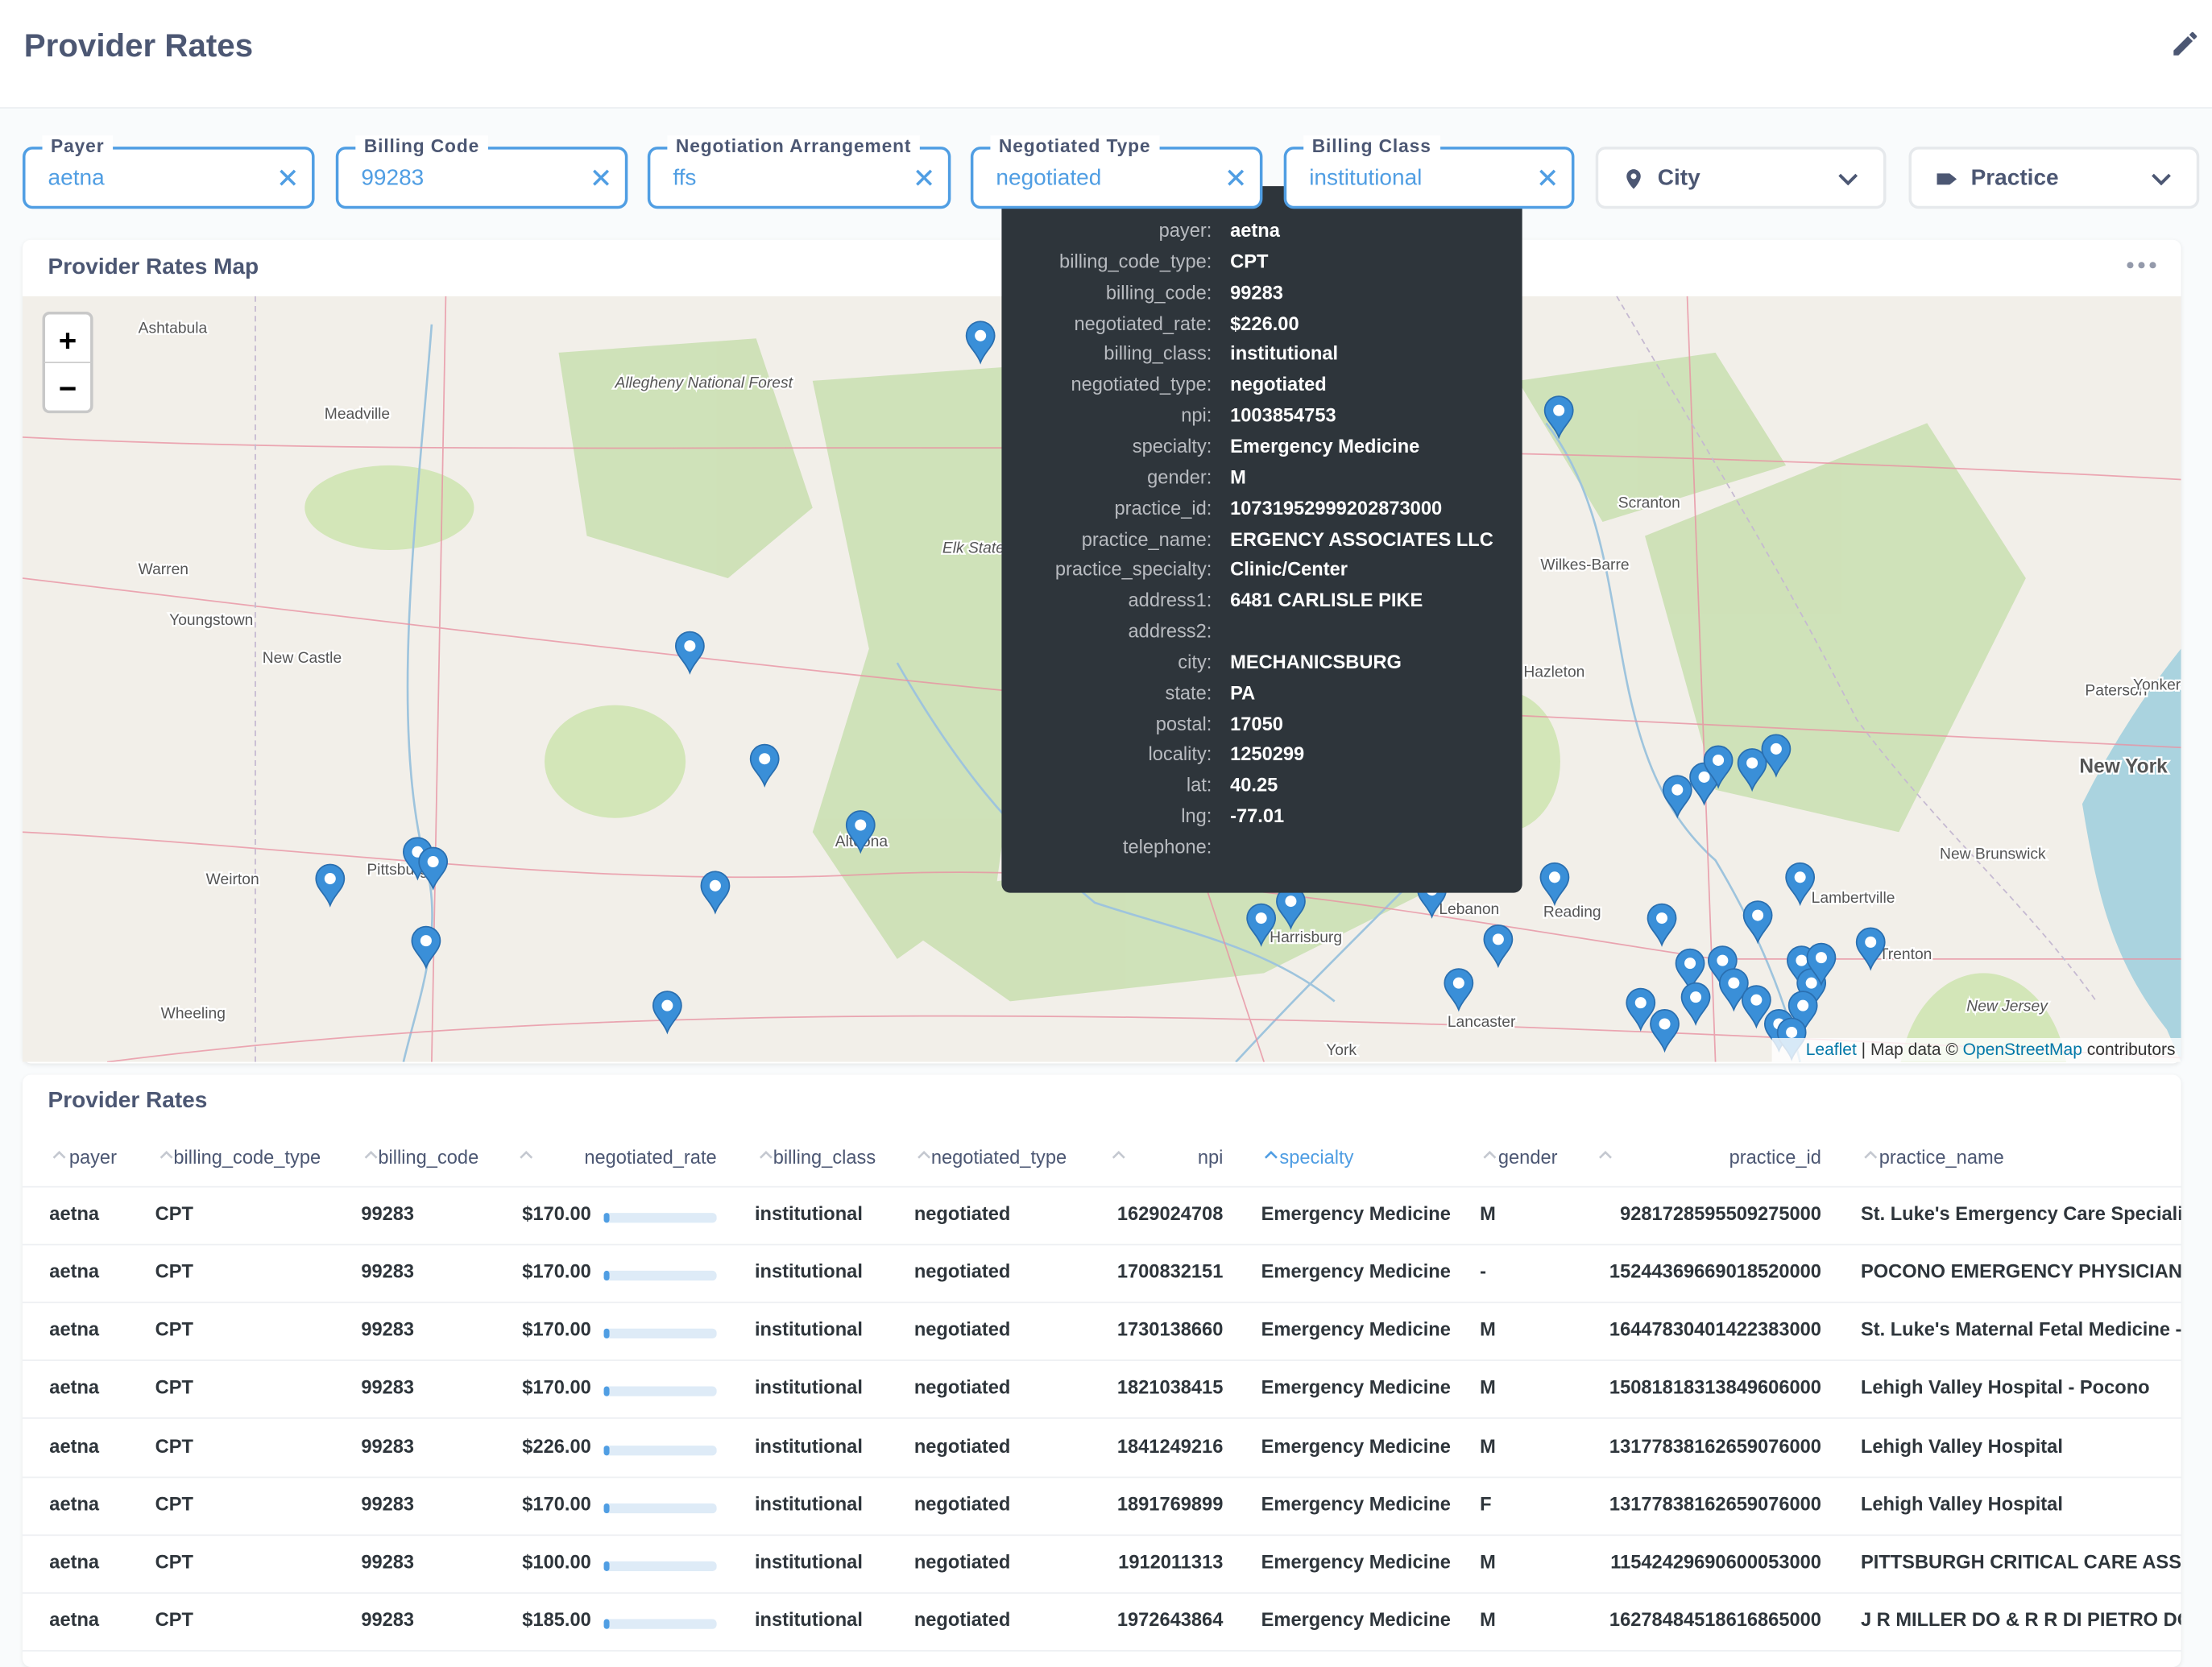 This screenshot has width=2212, height=1667. Describe the element at coordinates (75, 1213) in the screenshot. I see `table-cell: aetna` at that location.